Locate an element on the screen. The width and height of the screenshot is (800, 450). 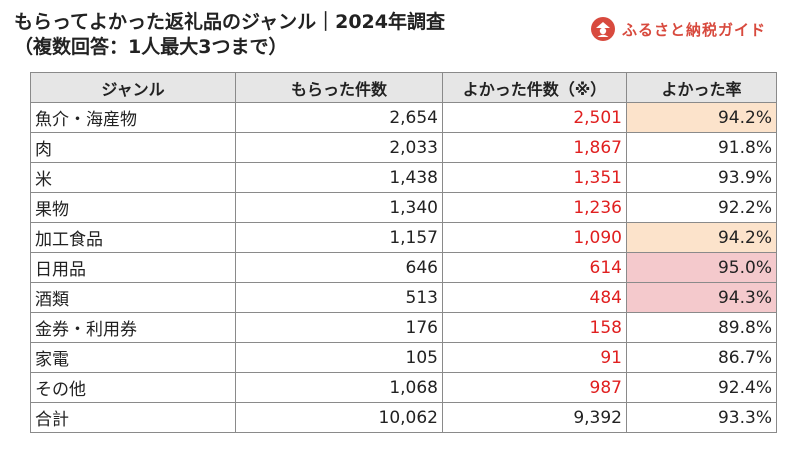
cell-genre: 家電 is located at coordinates (133, 357).